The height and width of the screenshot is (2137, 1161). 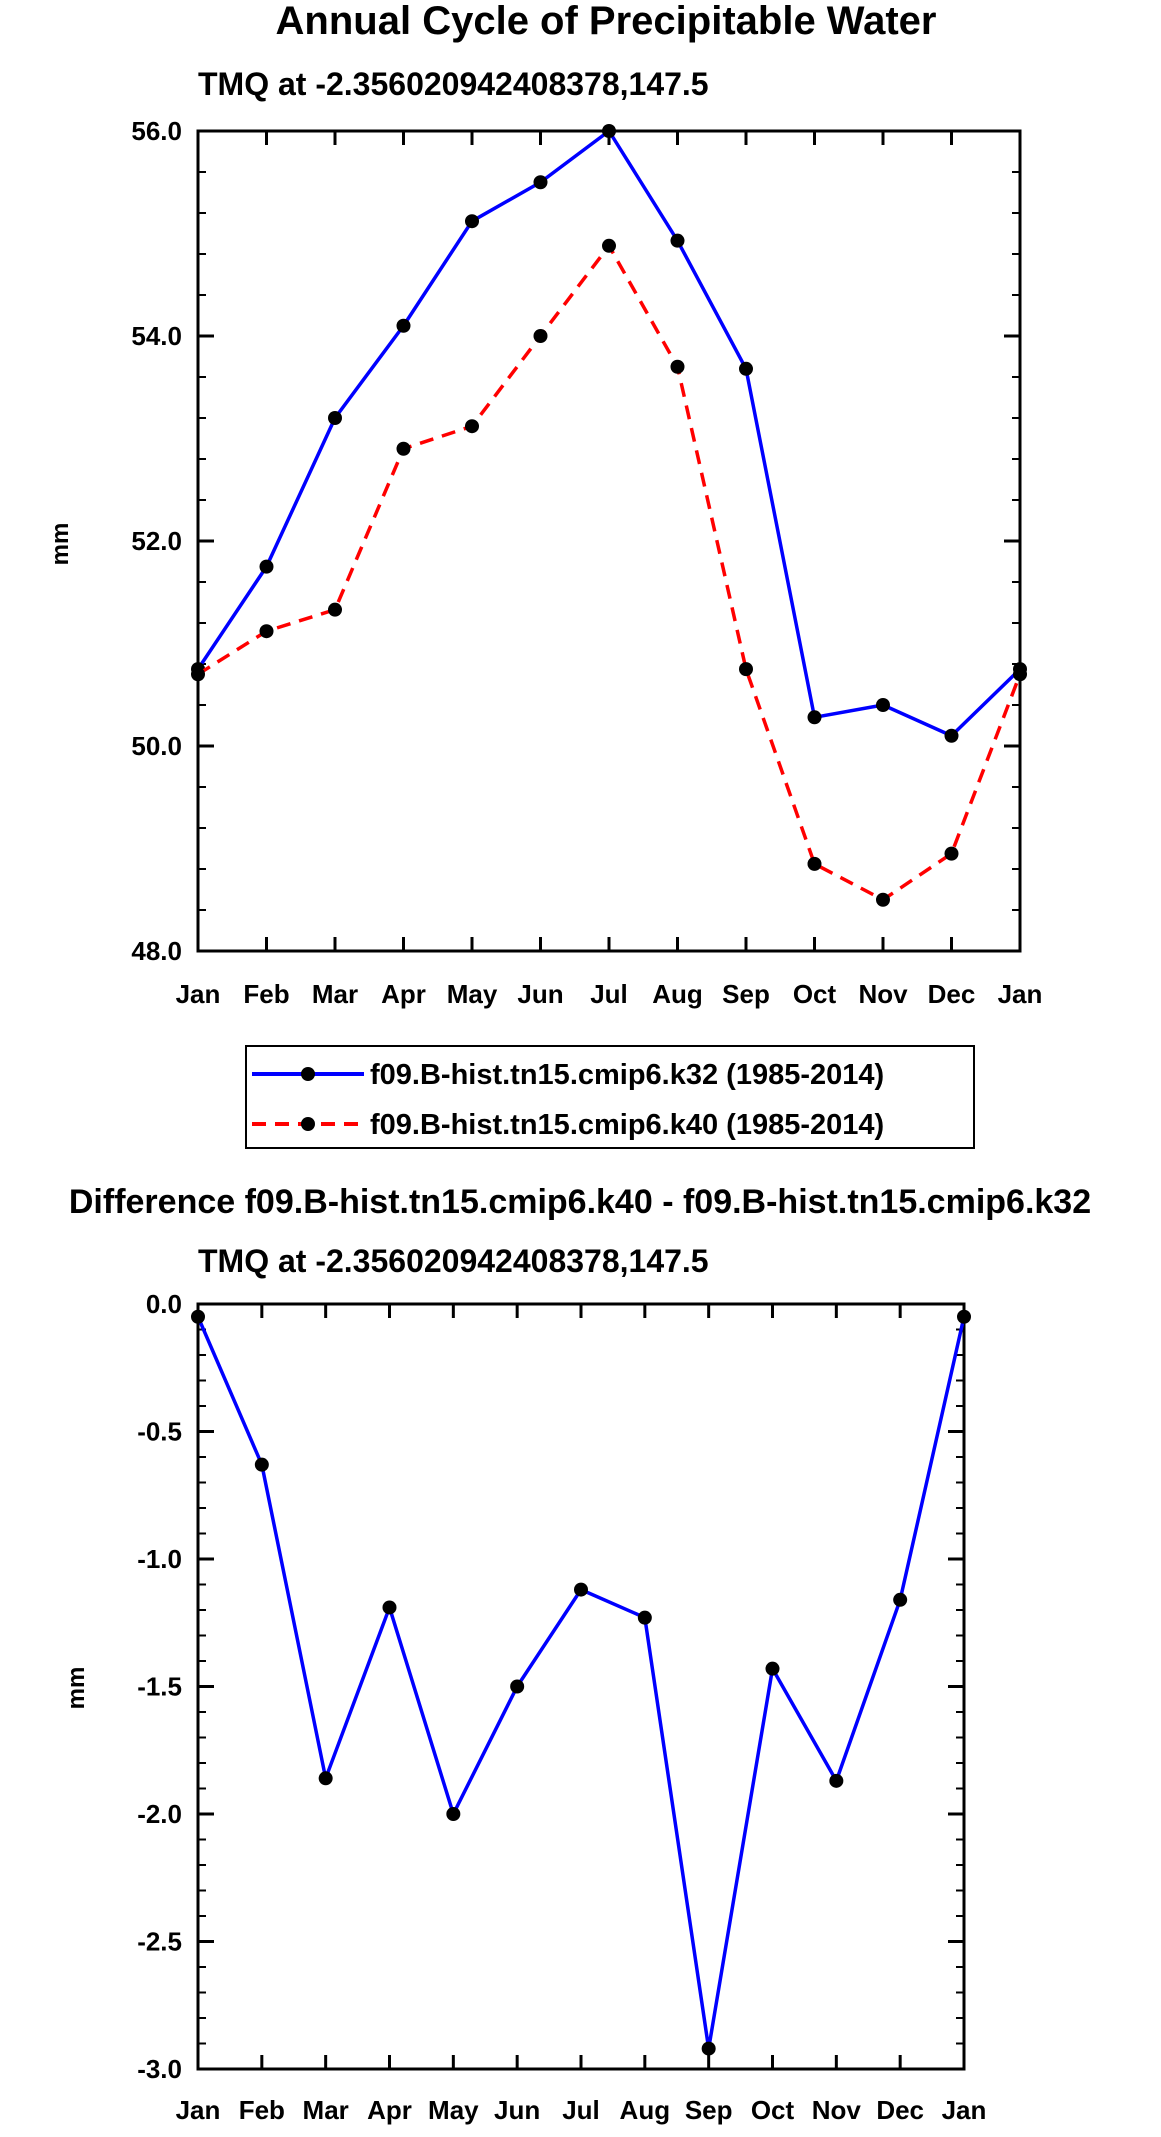 I want to click on legend-marker-k32, so click(x=308, y=1074).